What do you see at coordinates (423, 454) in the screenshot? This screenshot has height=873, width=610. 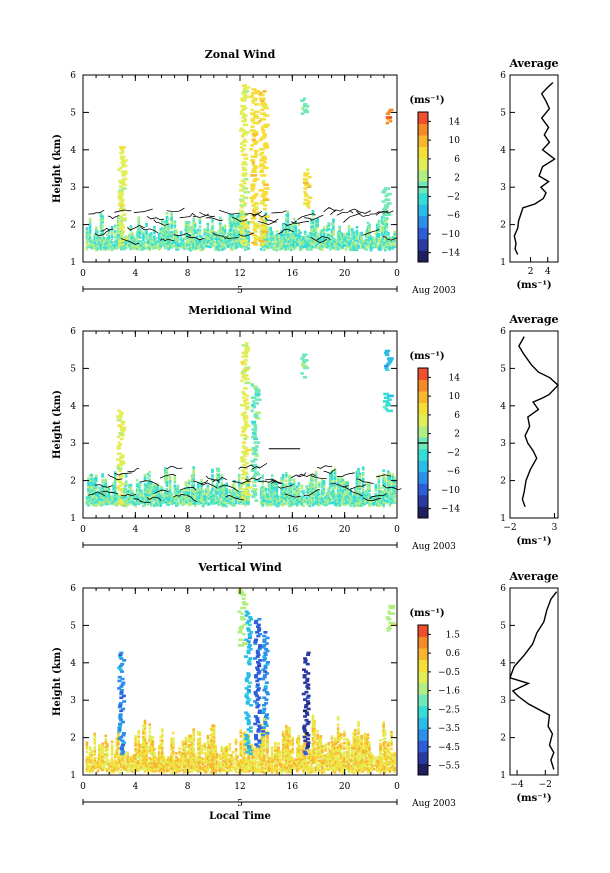 I see `colorbar-swatch` at bounding box center [423, 454].